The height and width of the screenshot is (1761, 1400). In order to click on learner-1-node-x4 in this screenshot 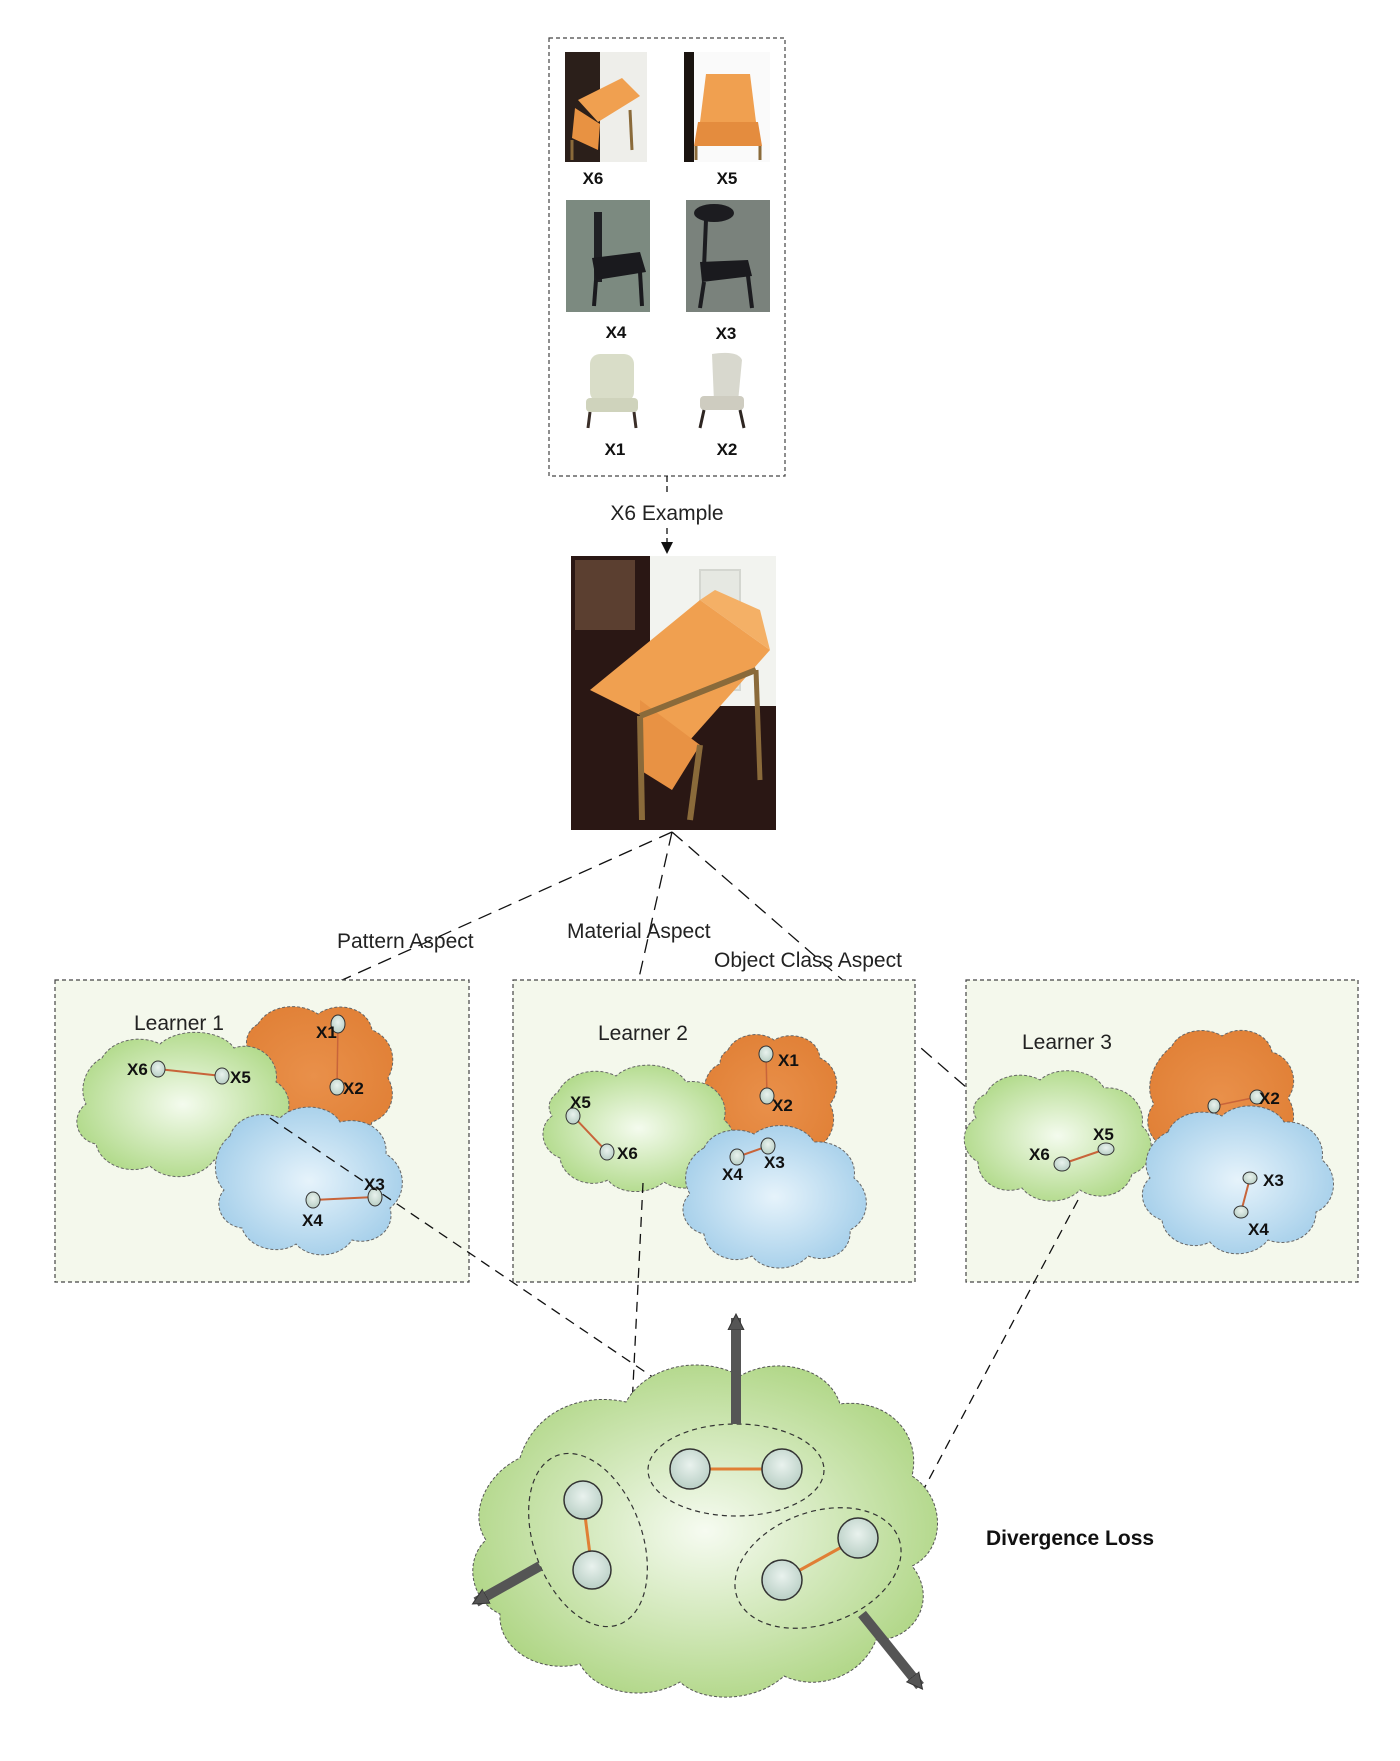, I will do `click(313, 1200)`.